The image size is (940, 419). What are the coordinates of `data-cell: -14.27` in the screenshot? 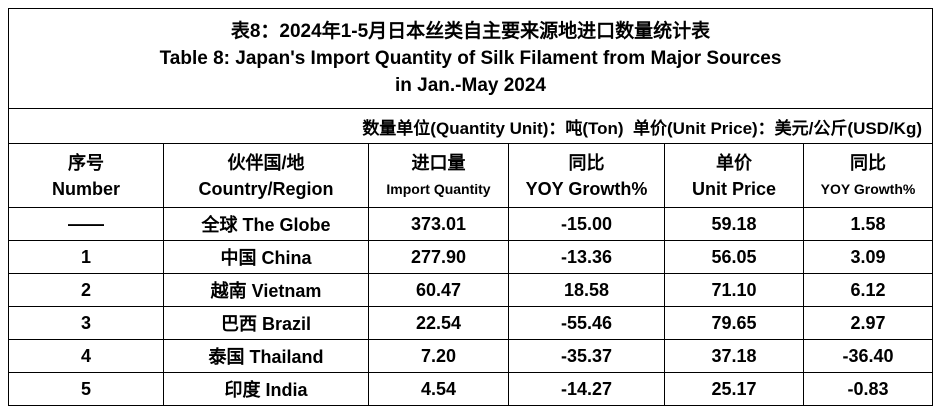 It's located at (586, 389).